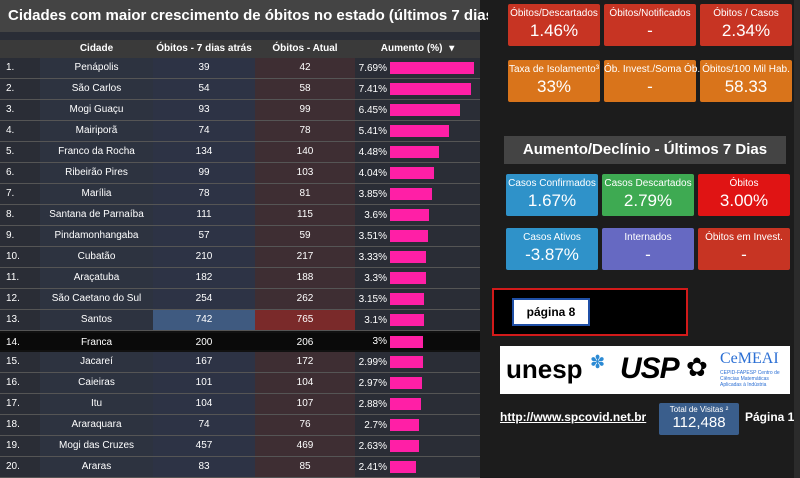 The width and height of the screenshot is (800, 478). What do you see at coordinates (240, 320) in the screenshot?
I see `table-row: 13. Santos 742 765 3.1%` at bounding box center [240, 320].